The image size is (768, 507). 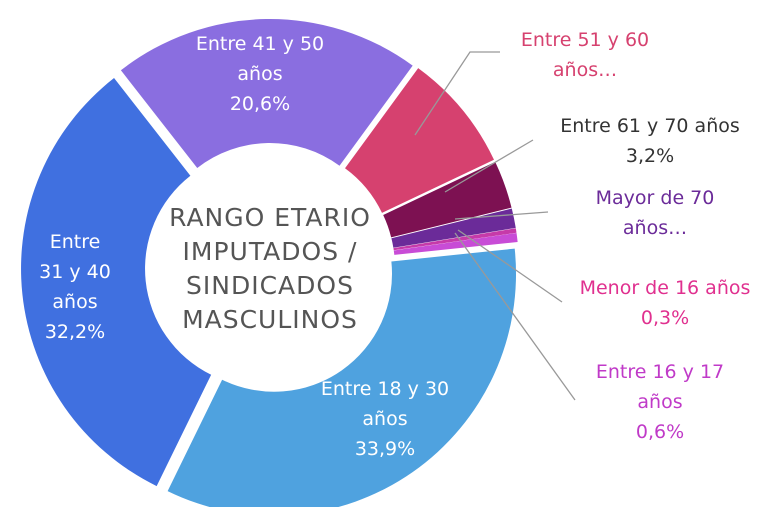 I want to click on slice-label: Entre 16 y 17 años, so click(x=660, y=387).